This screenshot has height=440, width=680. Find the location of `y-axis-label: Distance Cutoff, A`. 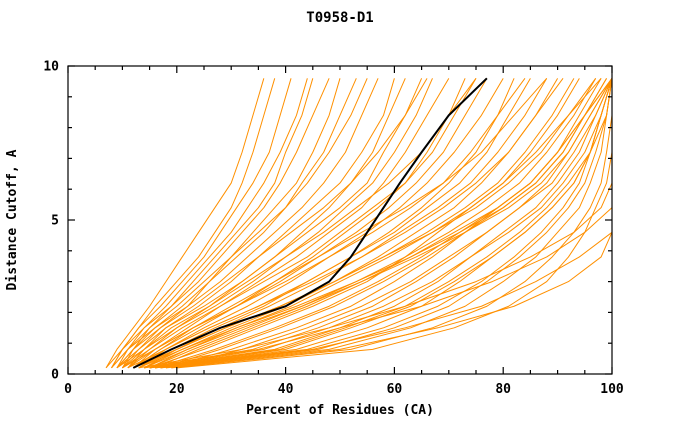

y-axis-label: Distance Cutoff, A is located at coordinates (12, 219).